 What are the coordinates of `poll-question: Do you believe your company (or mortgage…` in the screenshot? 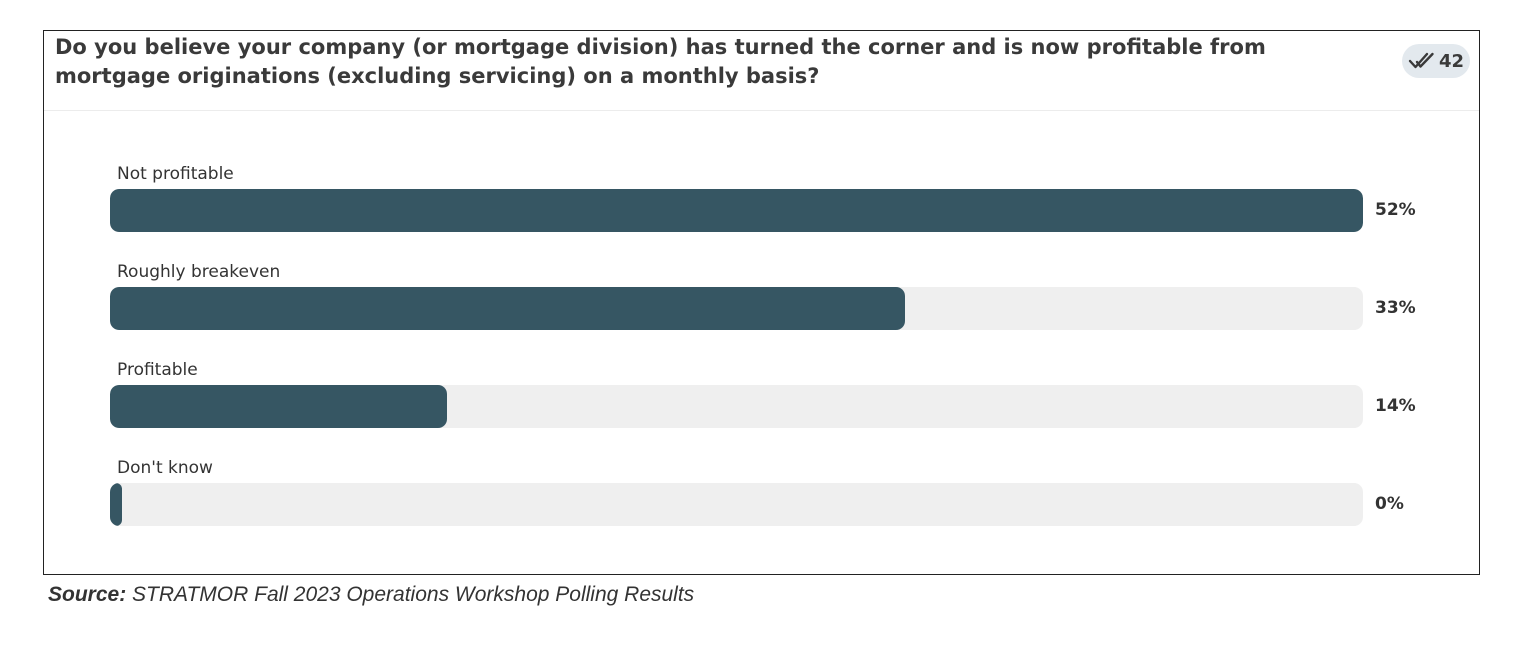 It's located at (660, 61).